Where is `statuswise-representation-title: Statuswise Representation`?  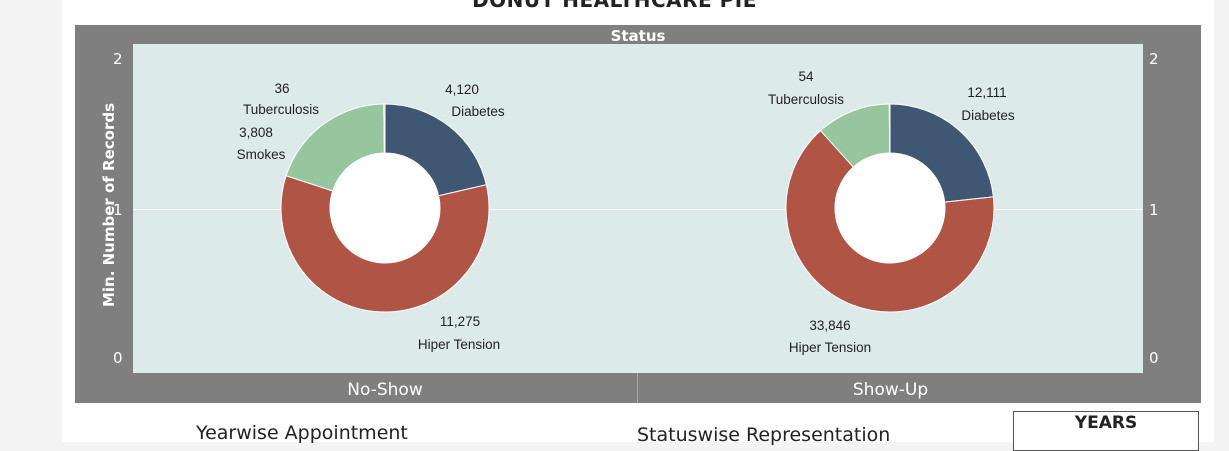 statuswise-representation-title: Statuswise Representation is located at coordinates (764, 435).